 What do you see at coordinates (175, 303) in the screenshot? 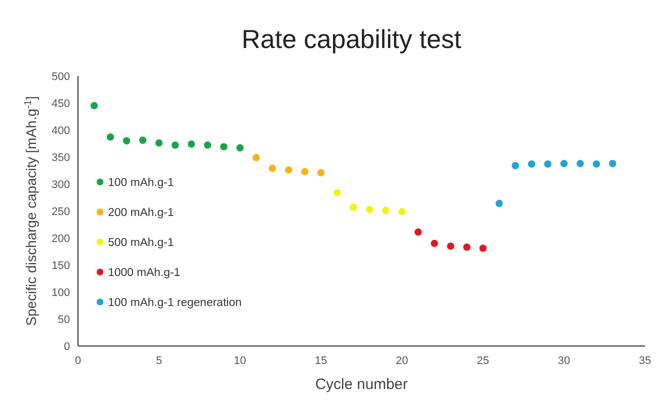
I see `legend-label: 100 mAh.g-1 regeneration` at bounding box center [175, 303].